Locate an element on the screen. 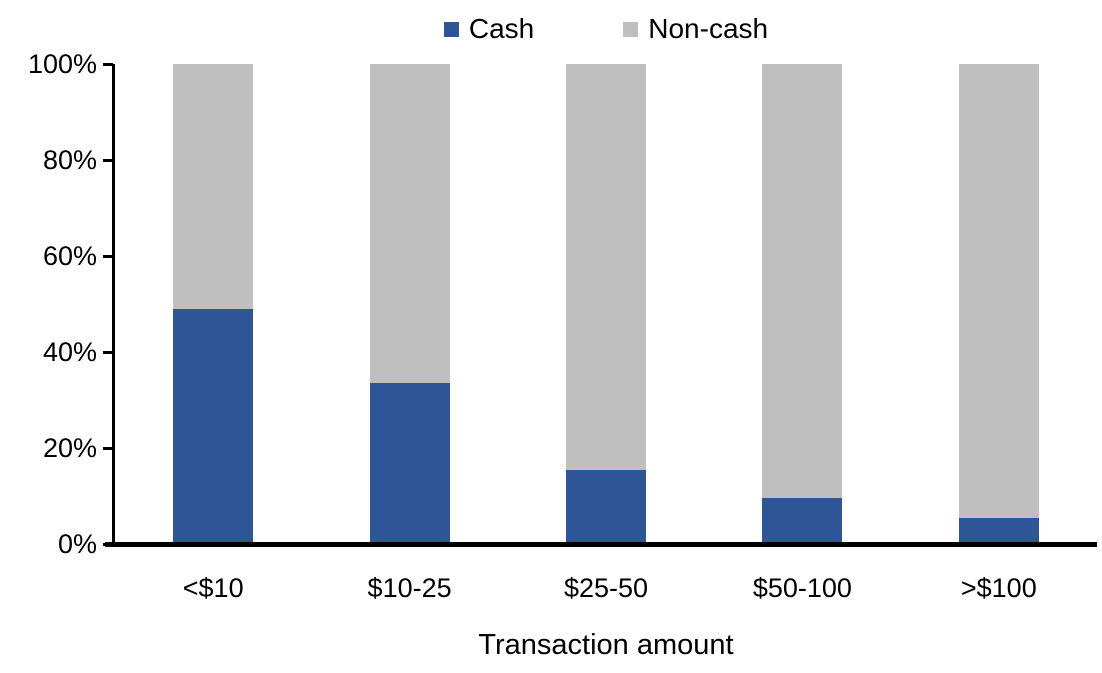 The image size is (1102, 673). y-axis-tick-label: 100% is located at coordinates (62, 64).